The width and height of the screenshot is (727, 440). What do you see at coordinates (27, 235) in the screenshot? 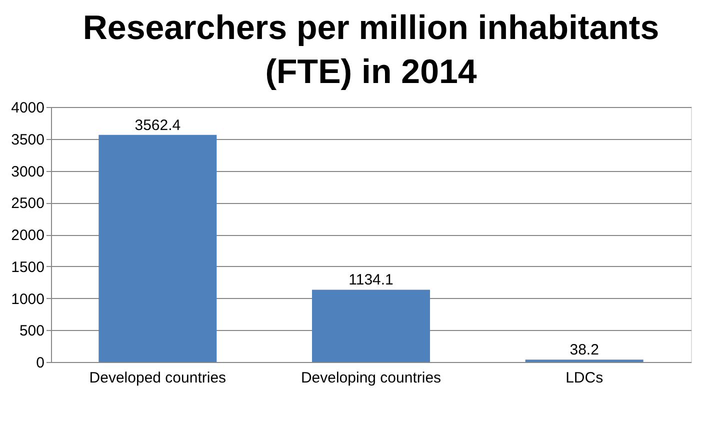
I see `y-tick-label: 2000` at bounding box center [27, 235].